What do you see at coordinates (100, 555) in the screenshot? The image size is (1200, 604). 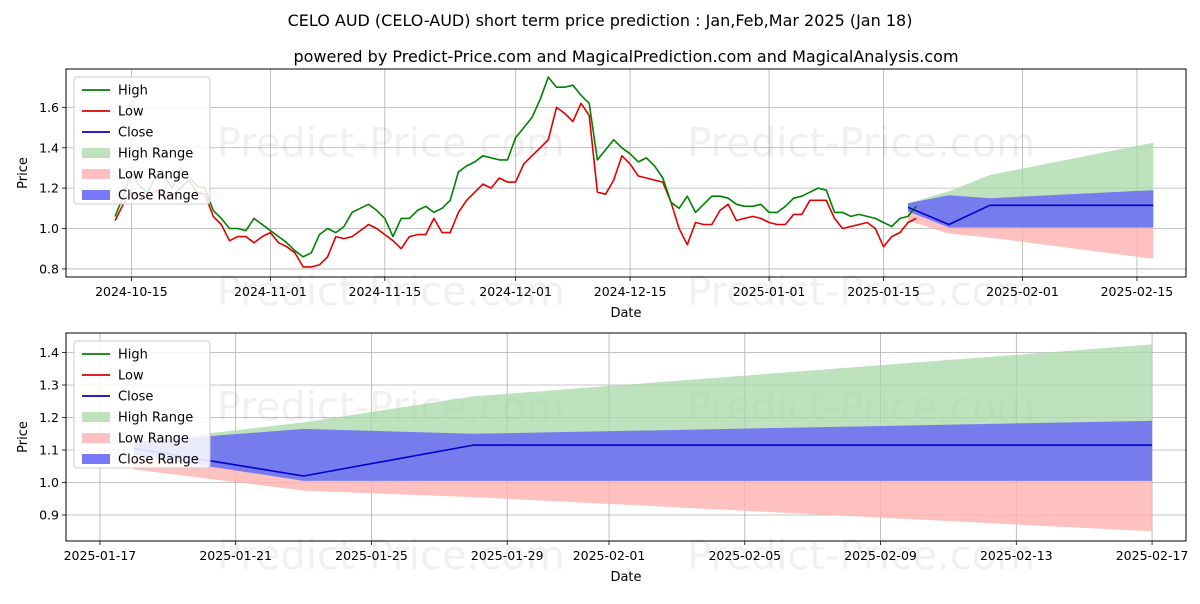 I see `x-tick-label: 2025-01-17` at bounding box center [100, 555].